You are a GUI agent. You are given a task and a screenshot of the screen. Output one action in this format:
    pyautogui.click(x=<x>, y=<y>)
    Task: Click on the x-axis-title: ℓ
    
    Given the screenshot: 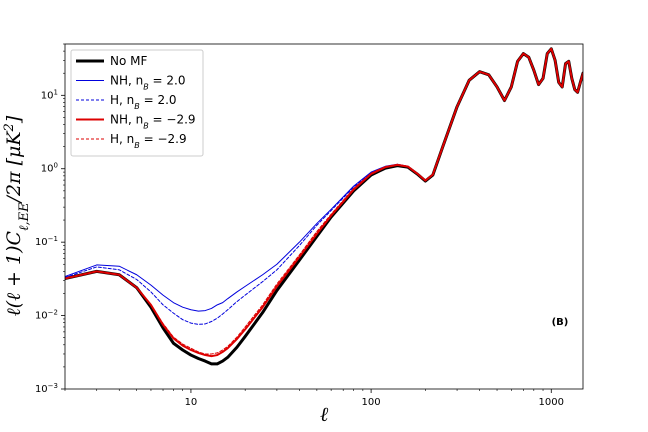 What is the action you would take?
    pyautogui.click(x=324, y=414)
    